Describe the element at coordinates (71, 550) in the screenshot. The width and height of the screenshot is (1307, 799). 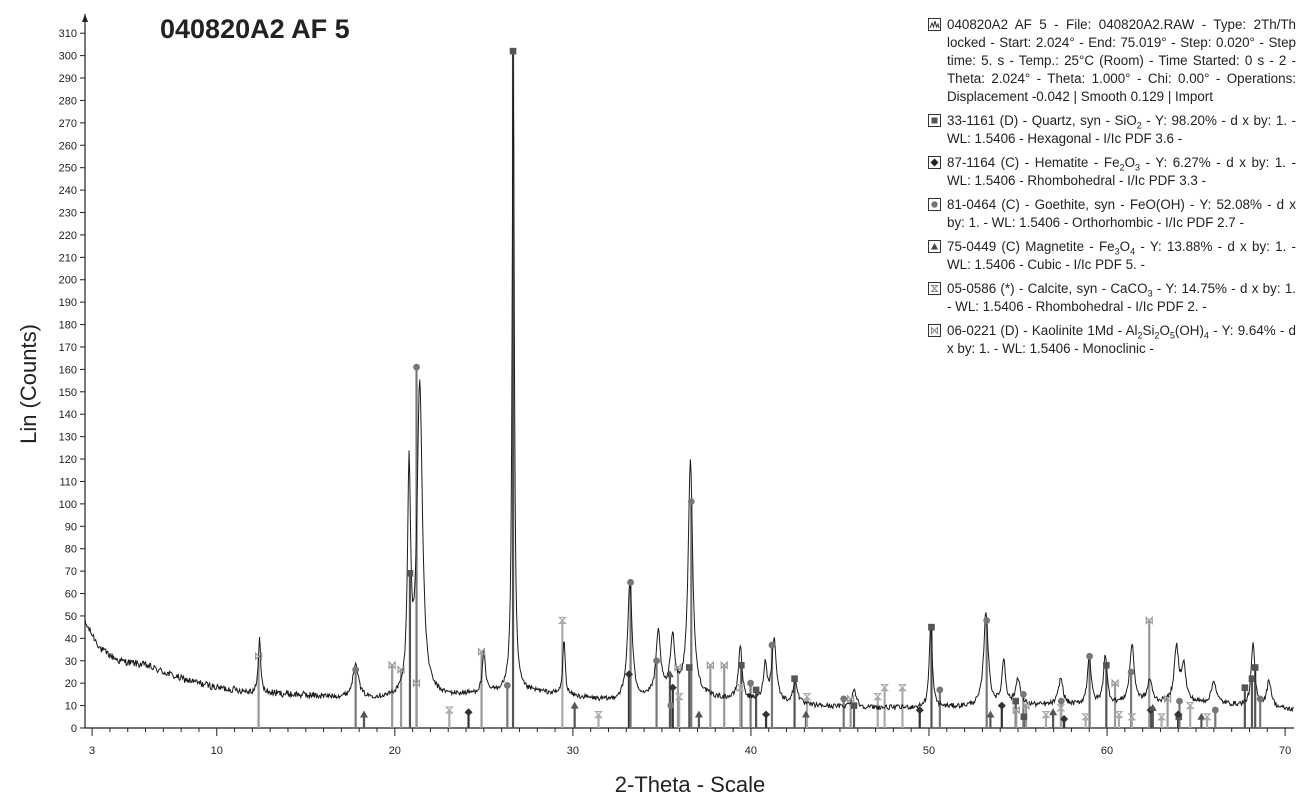
I see `y-tick-label: 80` at that location.